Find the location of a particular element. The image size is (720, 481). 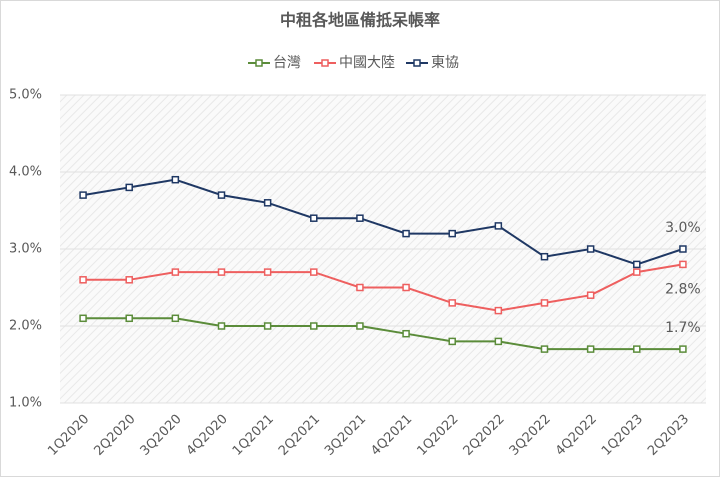

y-tick-label: 5.0% is located at coordinates (25, 95).